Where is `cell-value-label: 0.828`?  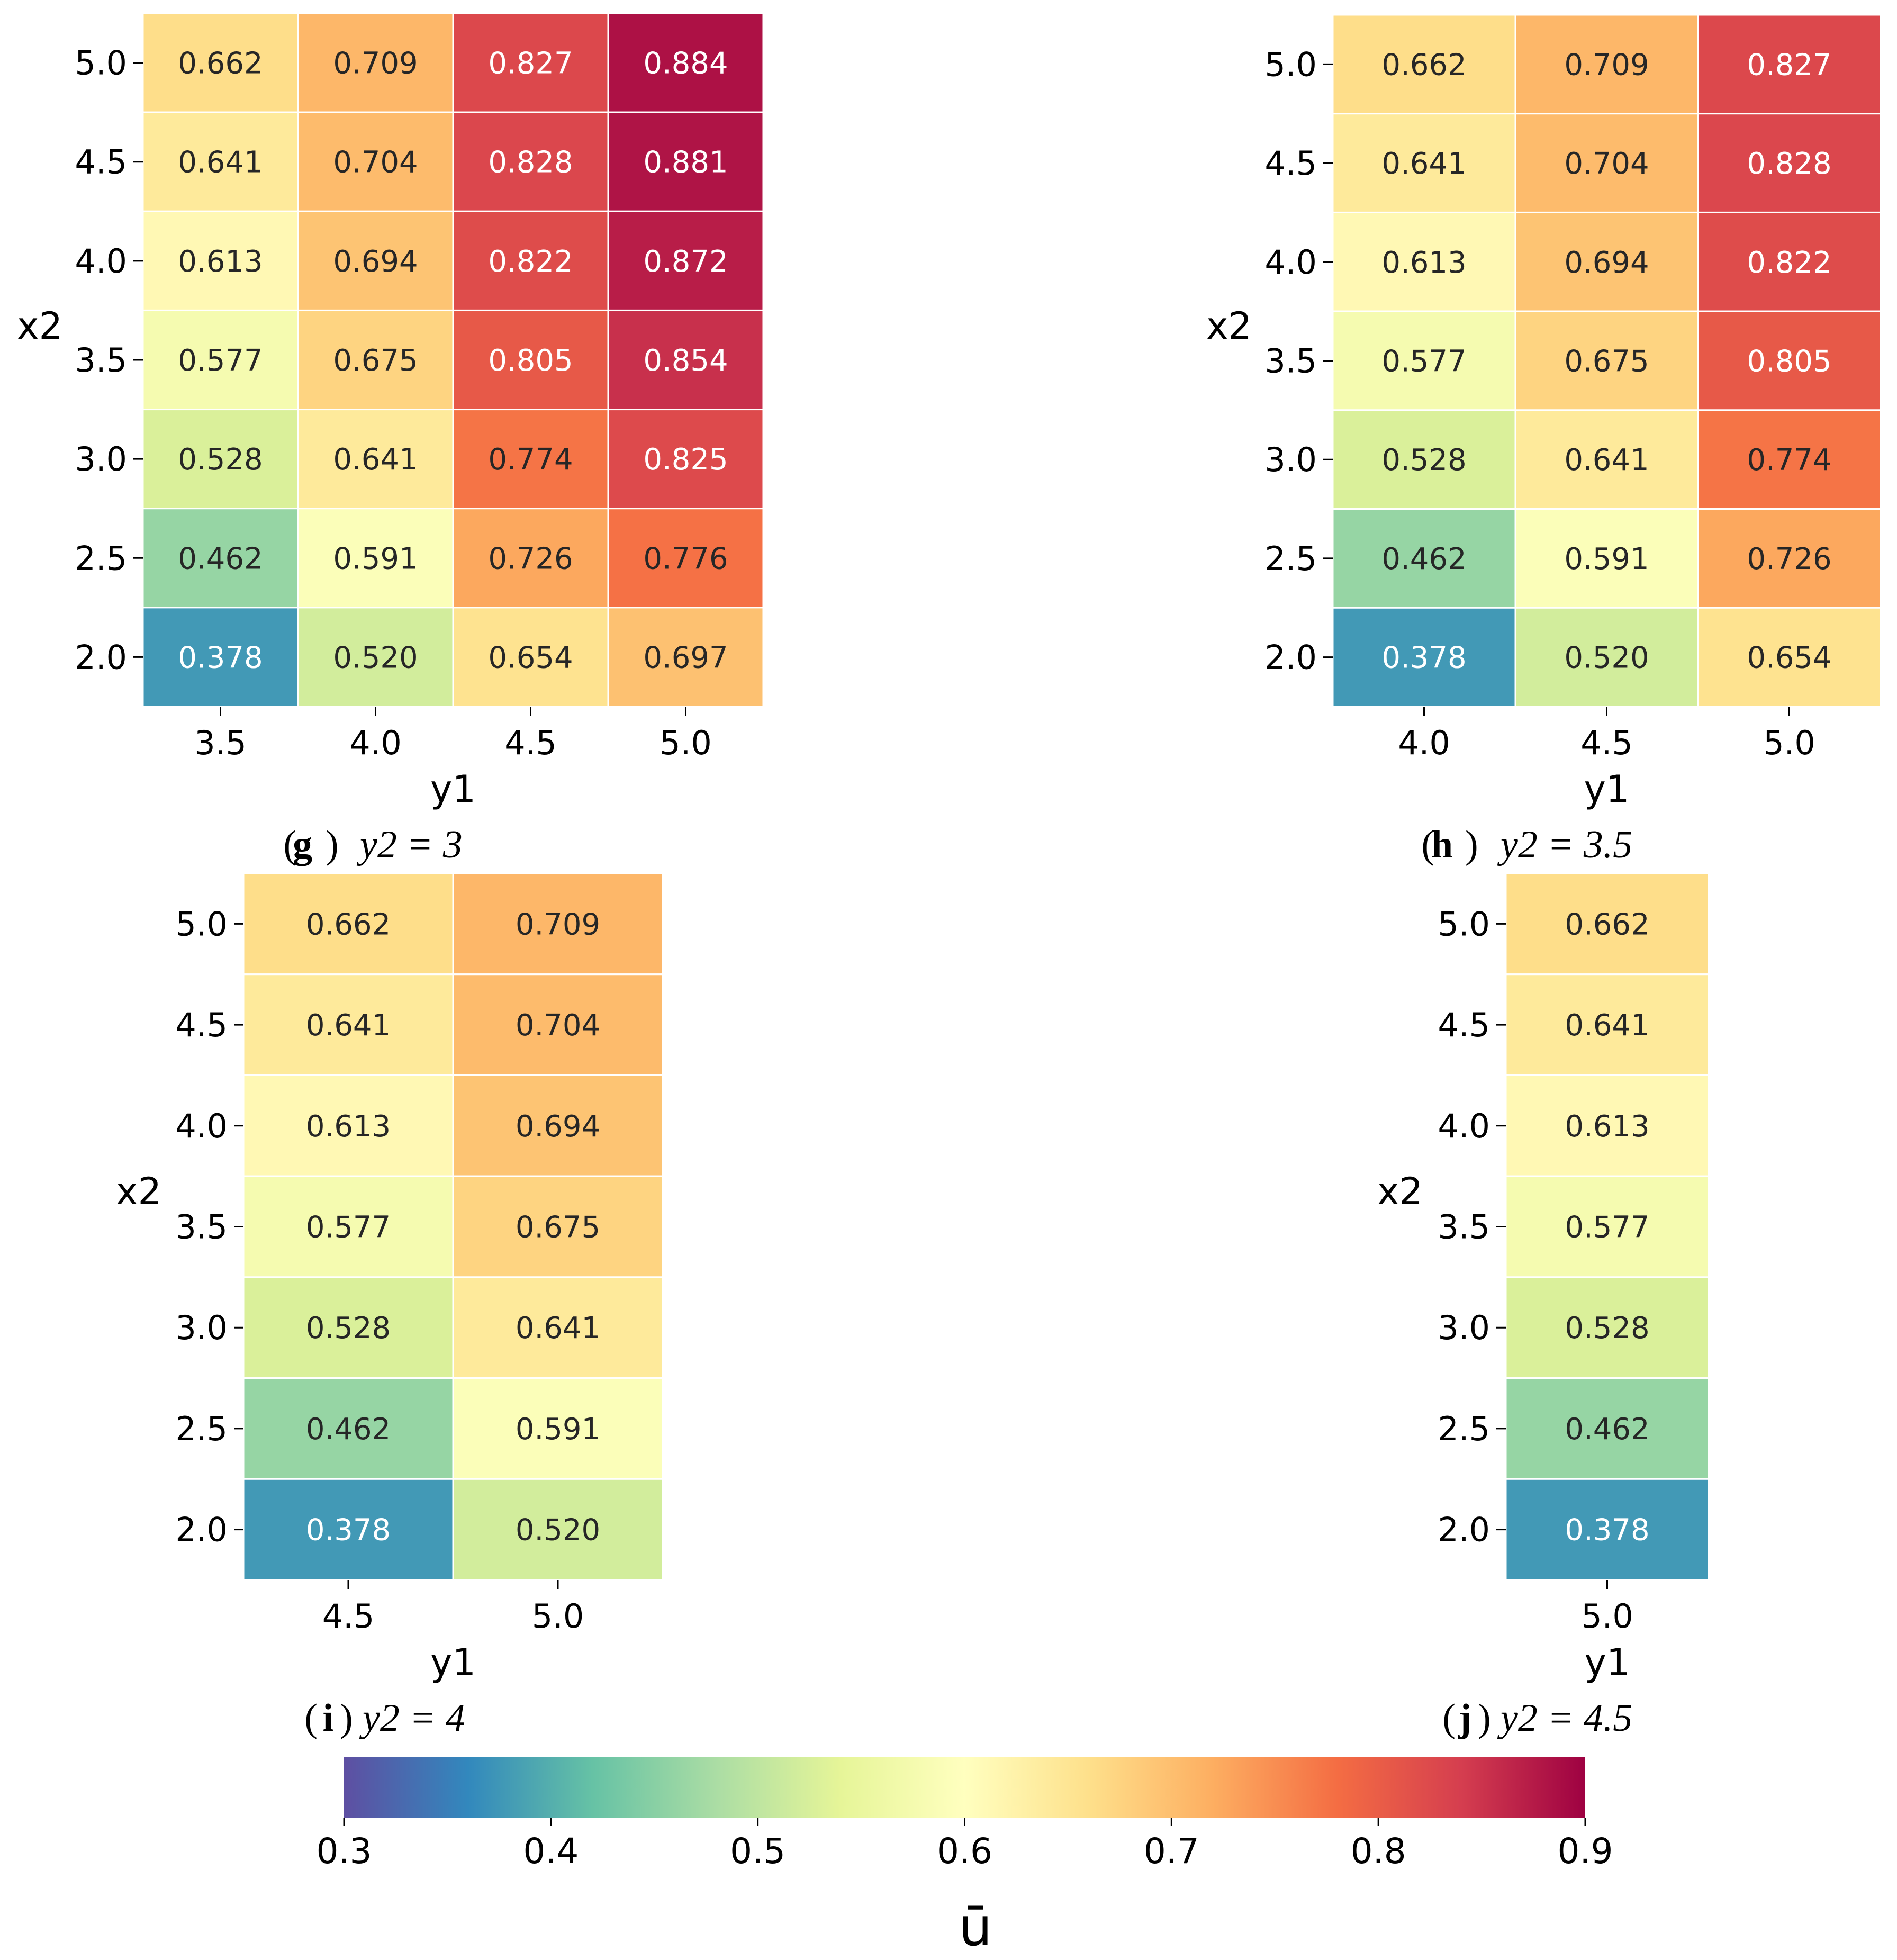 cell-value-label: 0.828 is located at coordinates (1789, 164).